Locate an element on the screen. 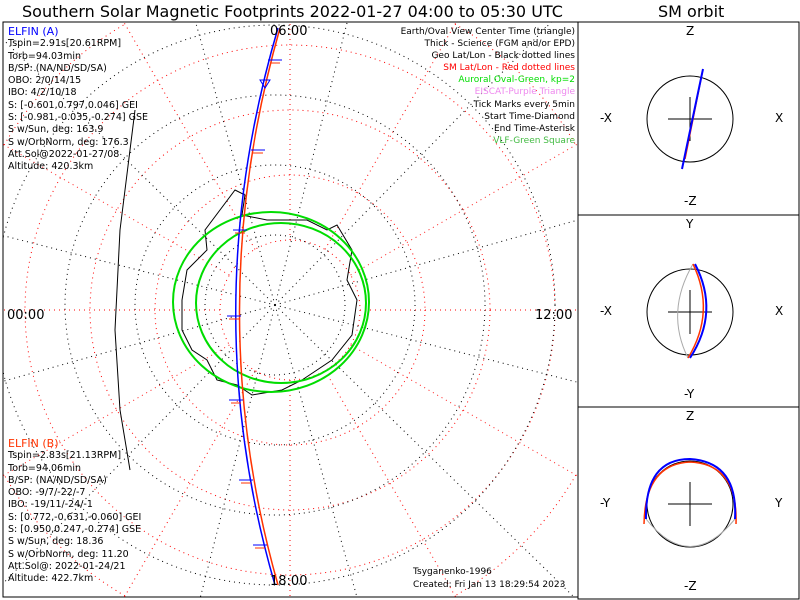 The width and height of the screenshot is (800, 600). time-tick-marks is located at coordinates (254, 304).